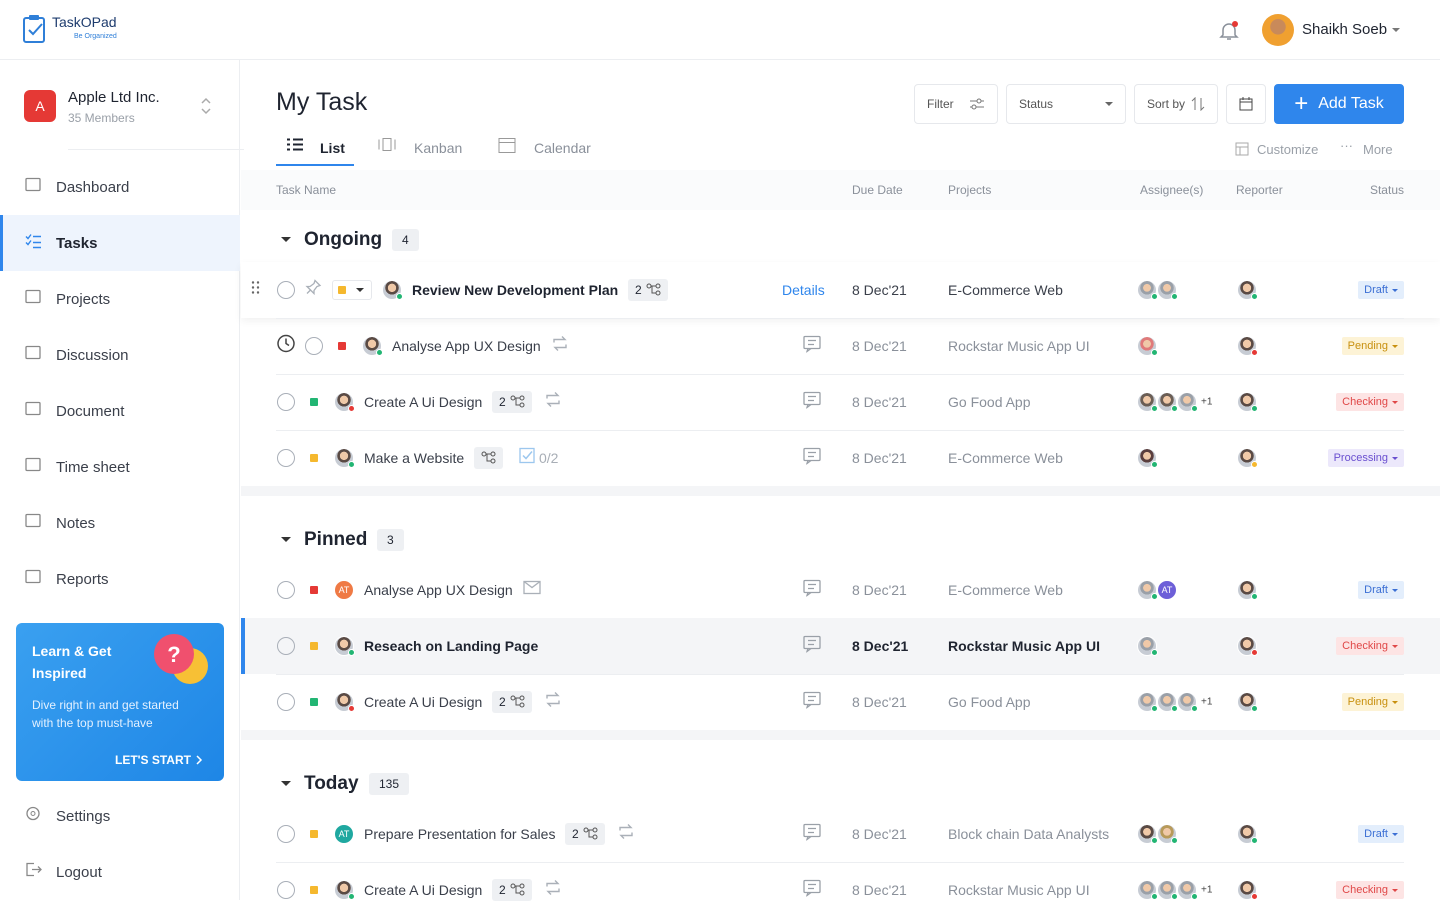 The image size is (1440, 903). Describe the element at coordinates (803, 290) in the screenshot. I see `details-link: Details` at that location.